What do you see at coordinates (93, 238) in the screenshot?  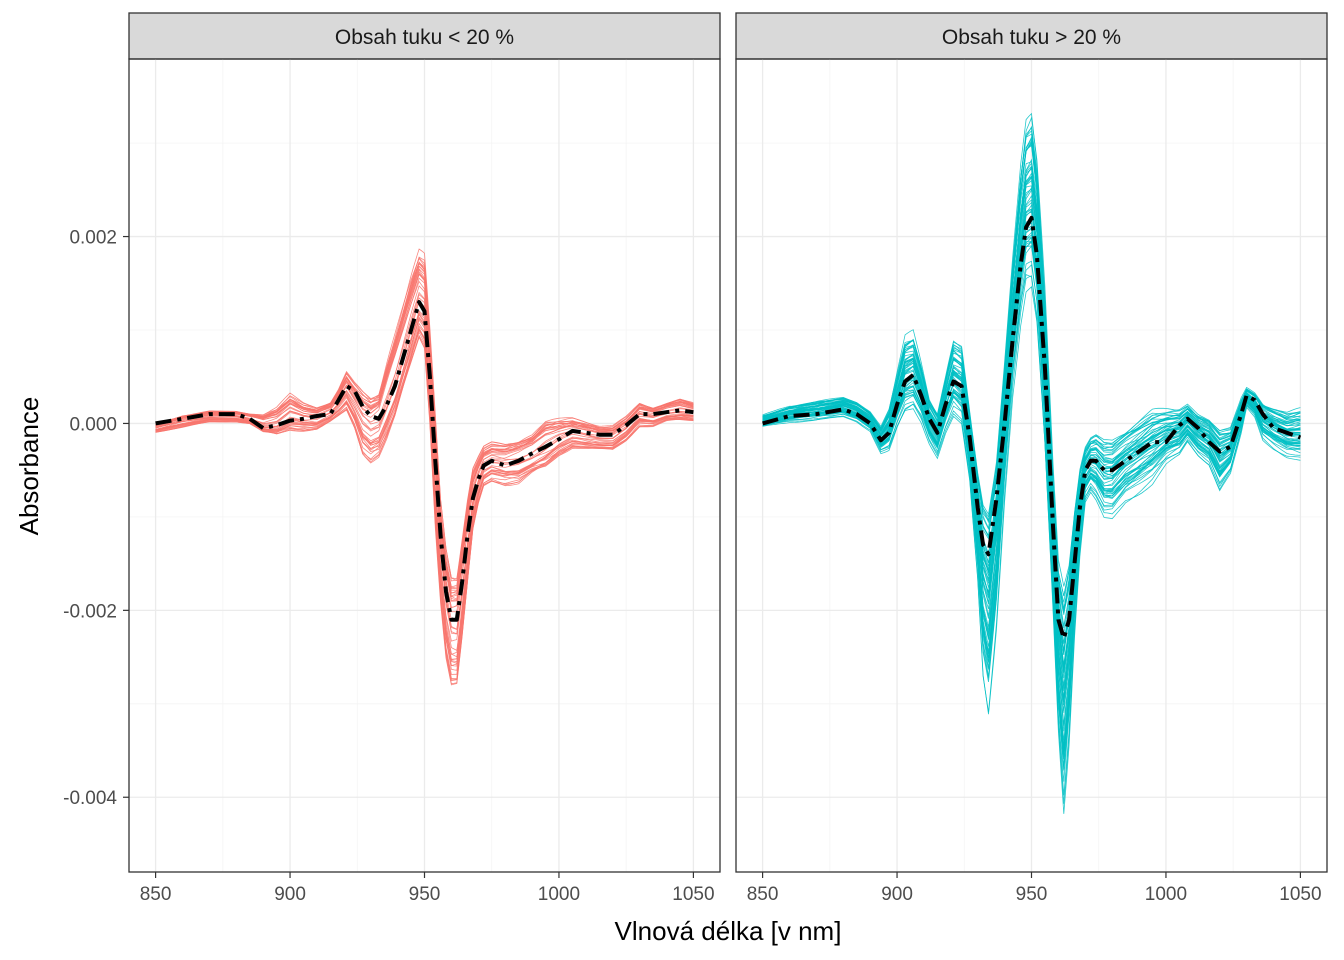 I see `y-tick-label: 0.002` at bounding box center [93, 238].